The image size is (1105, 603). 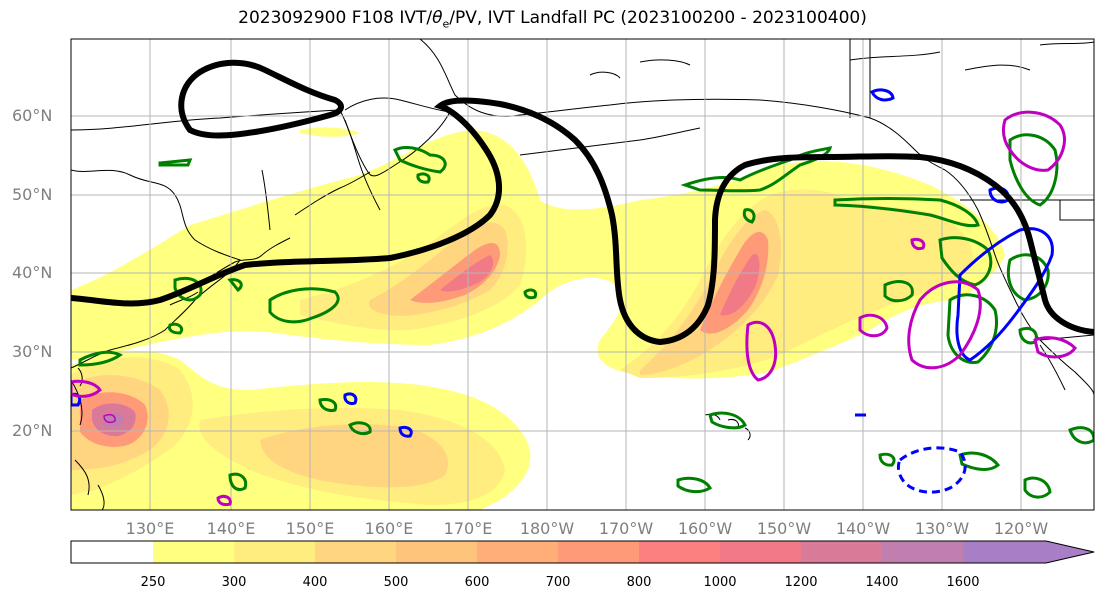 What do you see at coordinates (873, 325) in the screenshot?
I see `ivt-pc-negative-ca-offshore` at bounding box center [873, 325].